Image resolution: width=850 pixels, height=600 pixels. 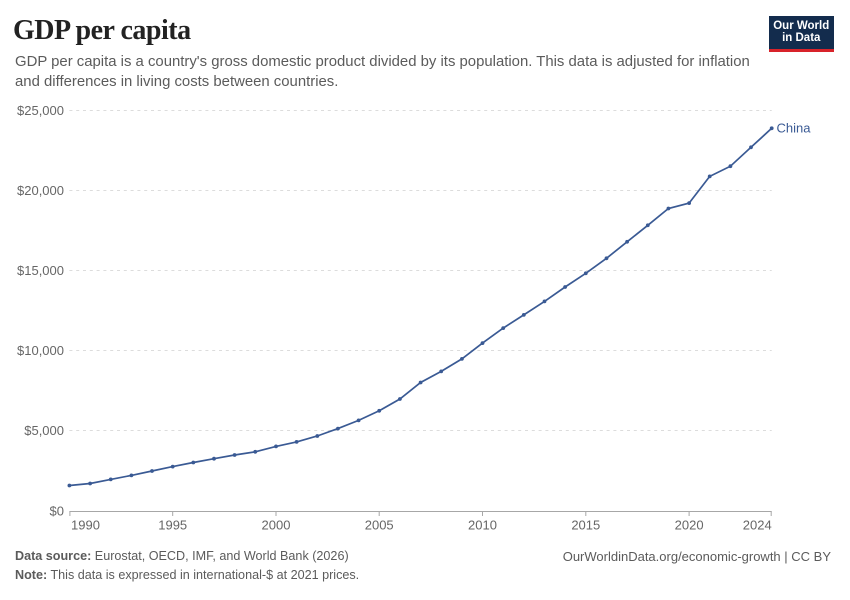 I want to click on svg-text: 2010, so click(x=482, y=525).